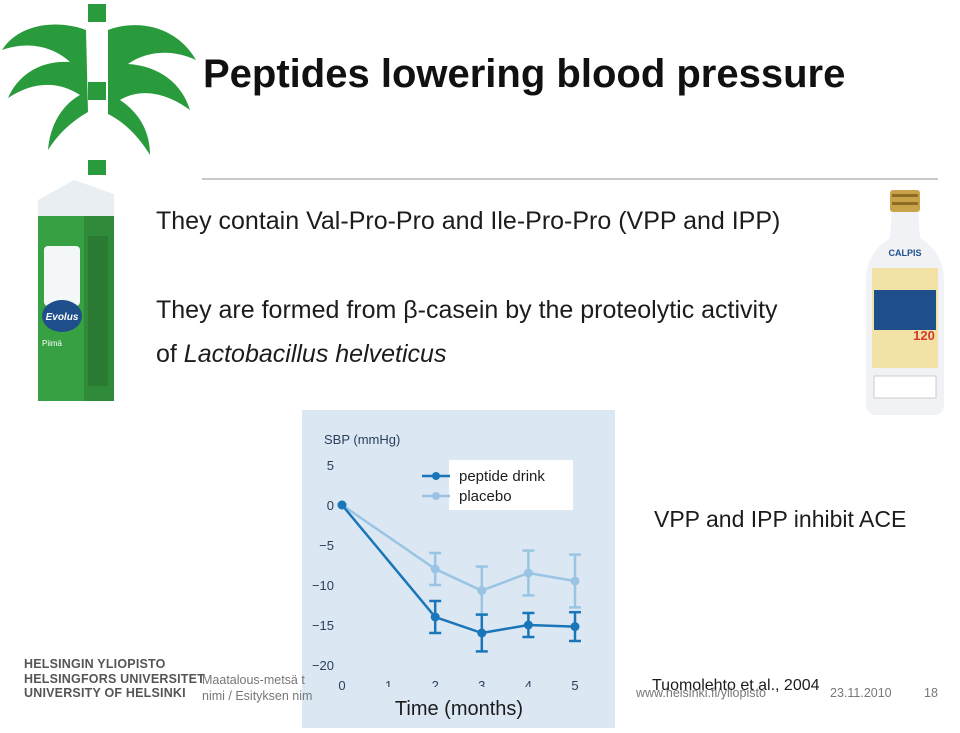 Image resolution: width=960 pixels, height=733 pixels. Describe the element at coordinates (330, 505) in the screenshot. I see `y-tick-label: 0` at that location.